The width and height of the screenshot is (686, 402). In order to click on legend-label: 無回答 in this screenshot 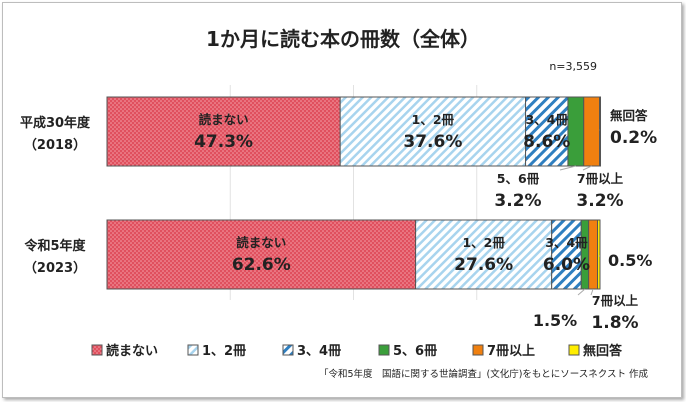, I will do `click(603, 351)`.